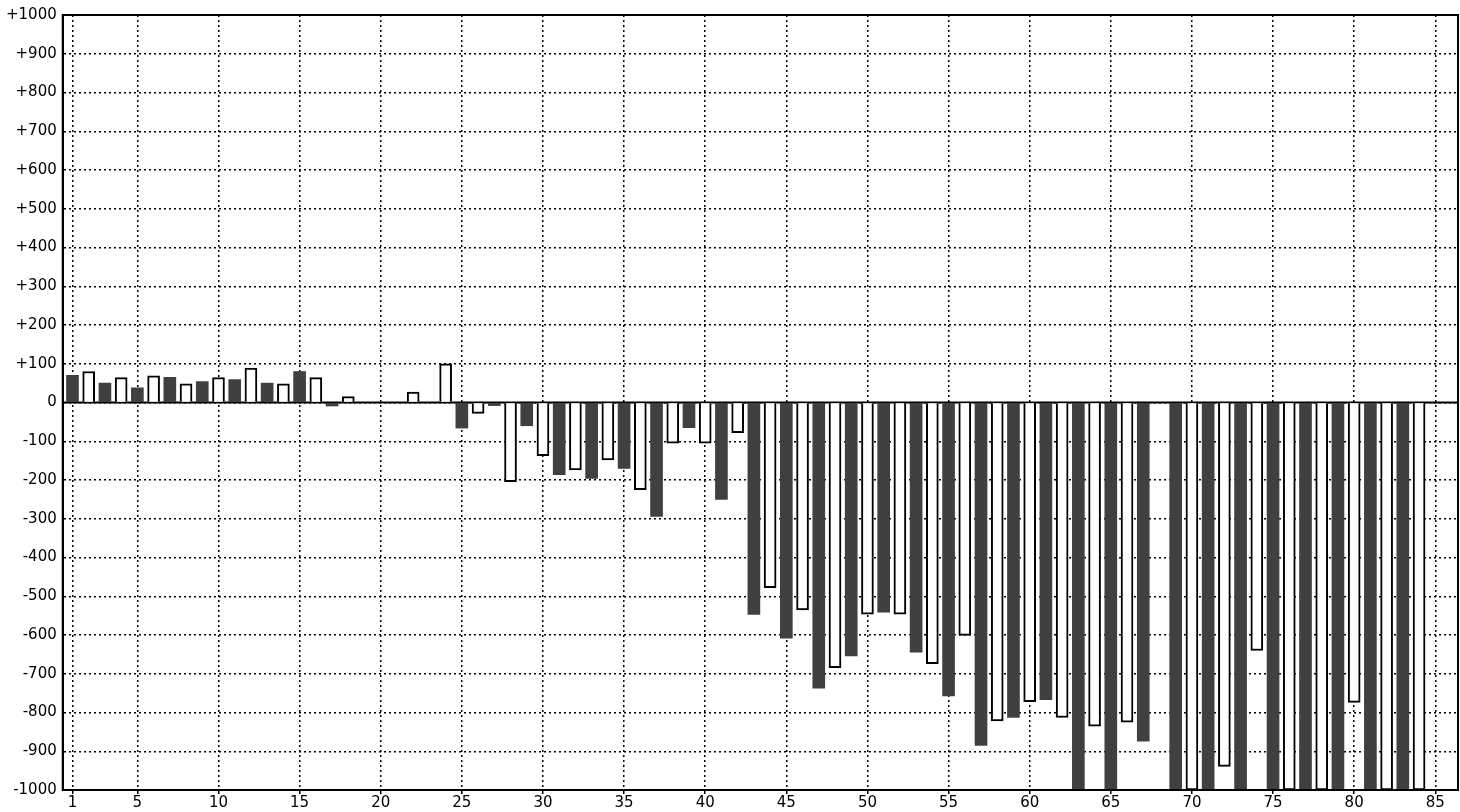  Describe the element at coordinates (39, 517) in the screenshot. I see `y-tick-label: -300` at that location.